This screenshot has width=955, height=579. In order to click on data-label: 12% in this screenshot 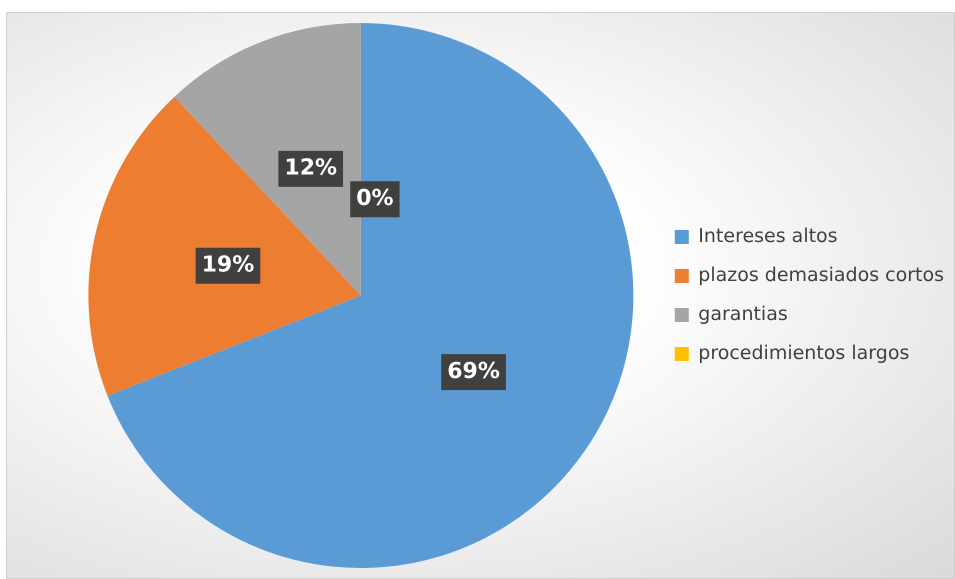, I will do `click(311, 168)`.